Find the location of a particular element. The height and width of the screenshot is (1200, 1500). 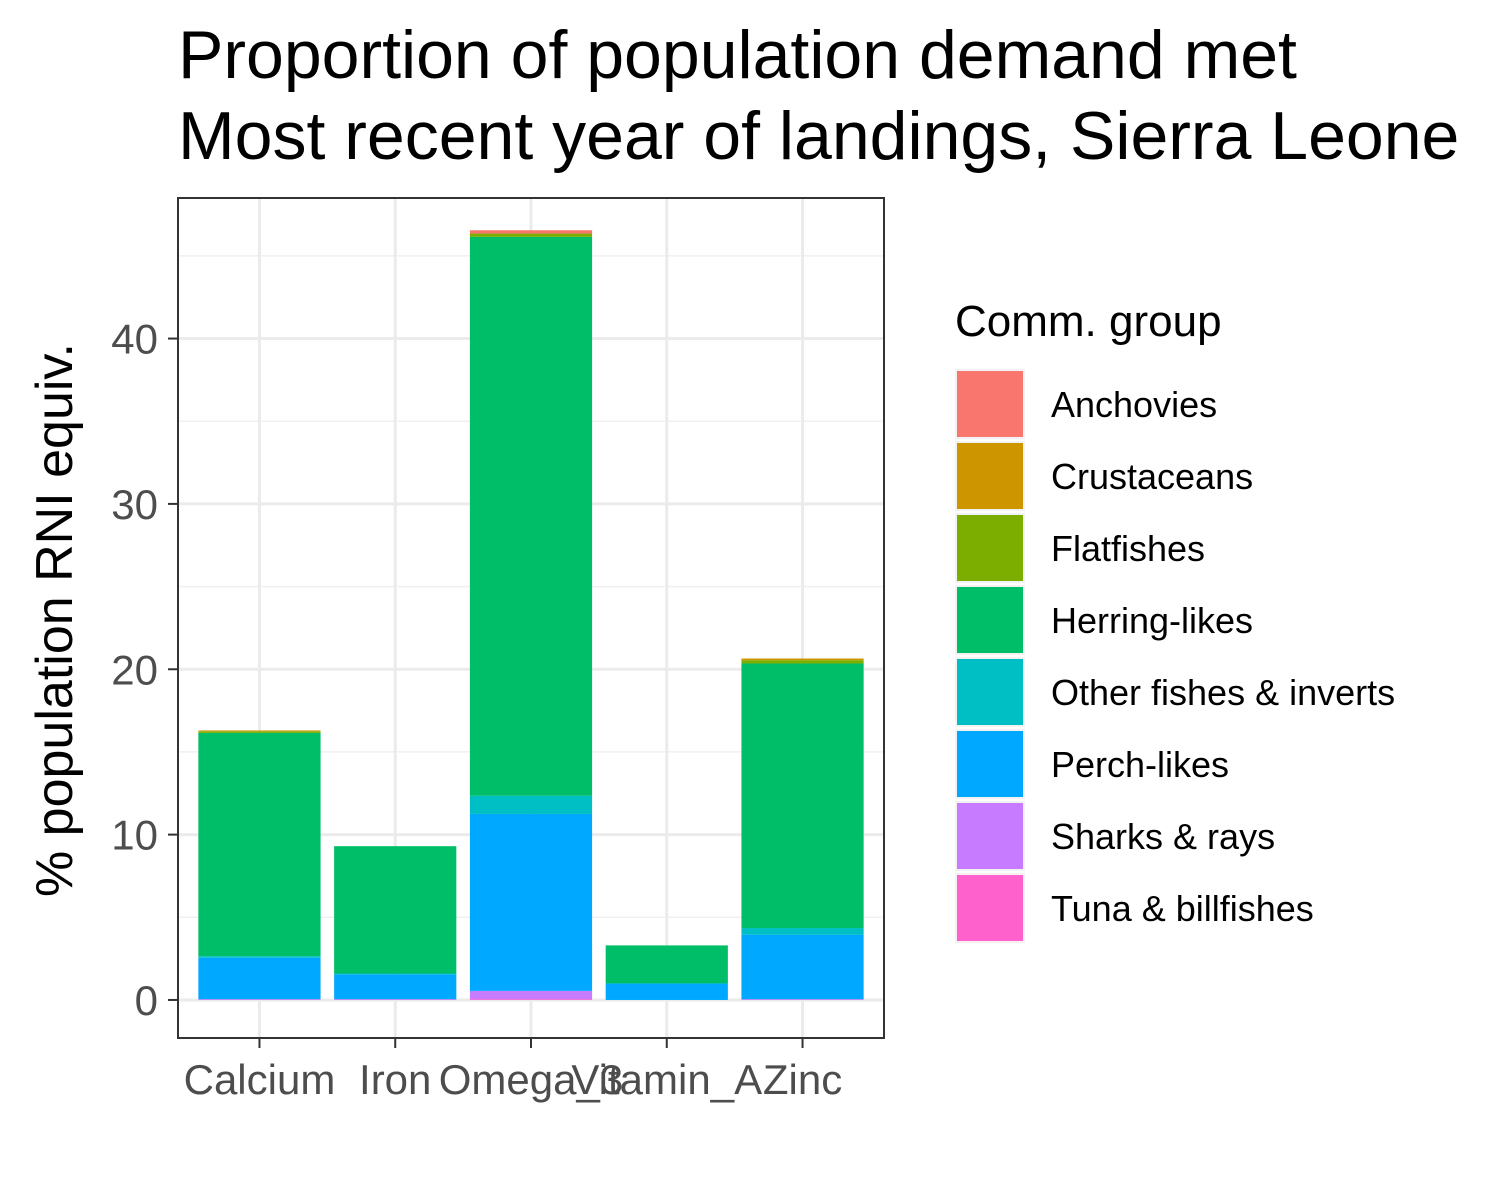

bar-segment-calcium-crustaceans is located at coordinates (259, 731).